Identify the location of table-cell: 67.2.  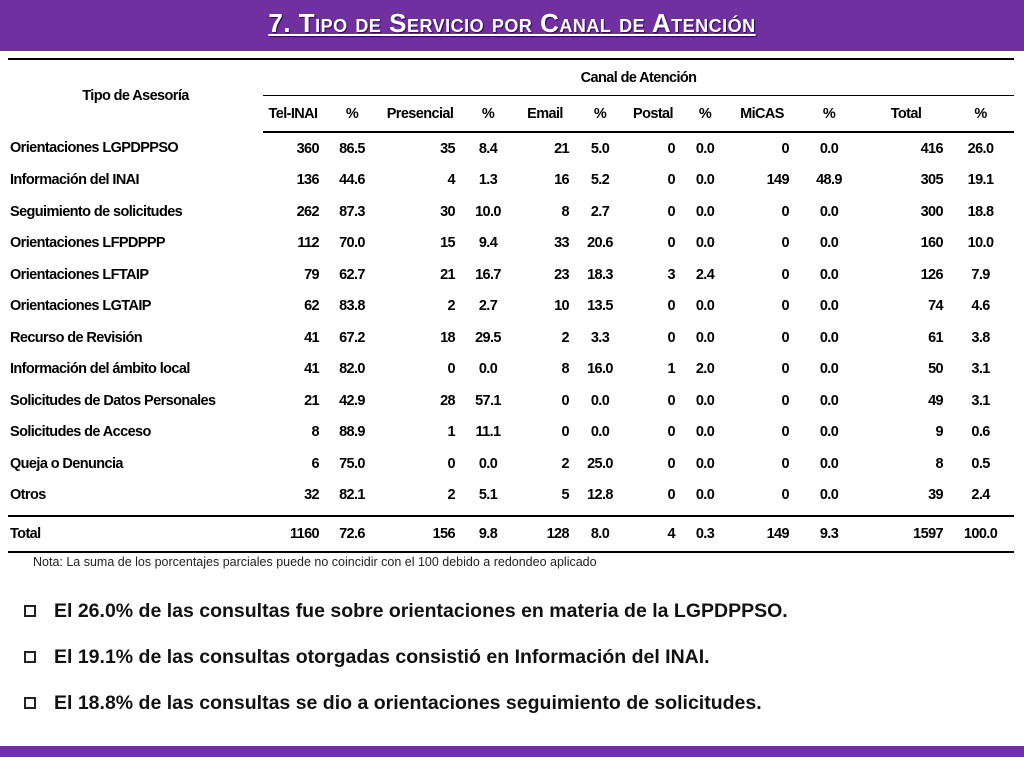
(352, 337).